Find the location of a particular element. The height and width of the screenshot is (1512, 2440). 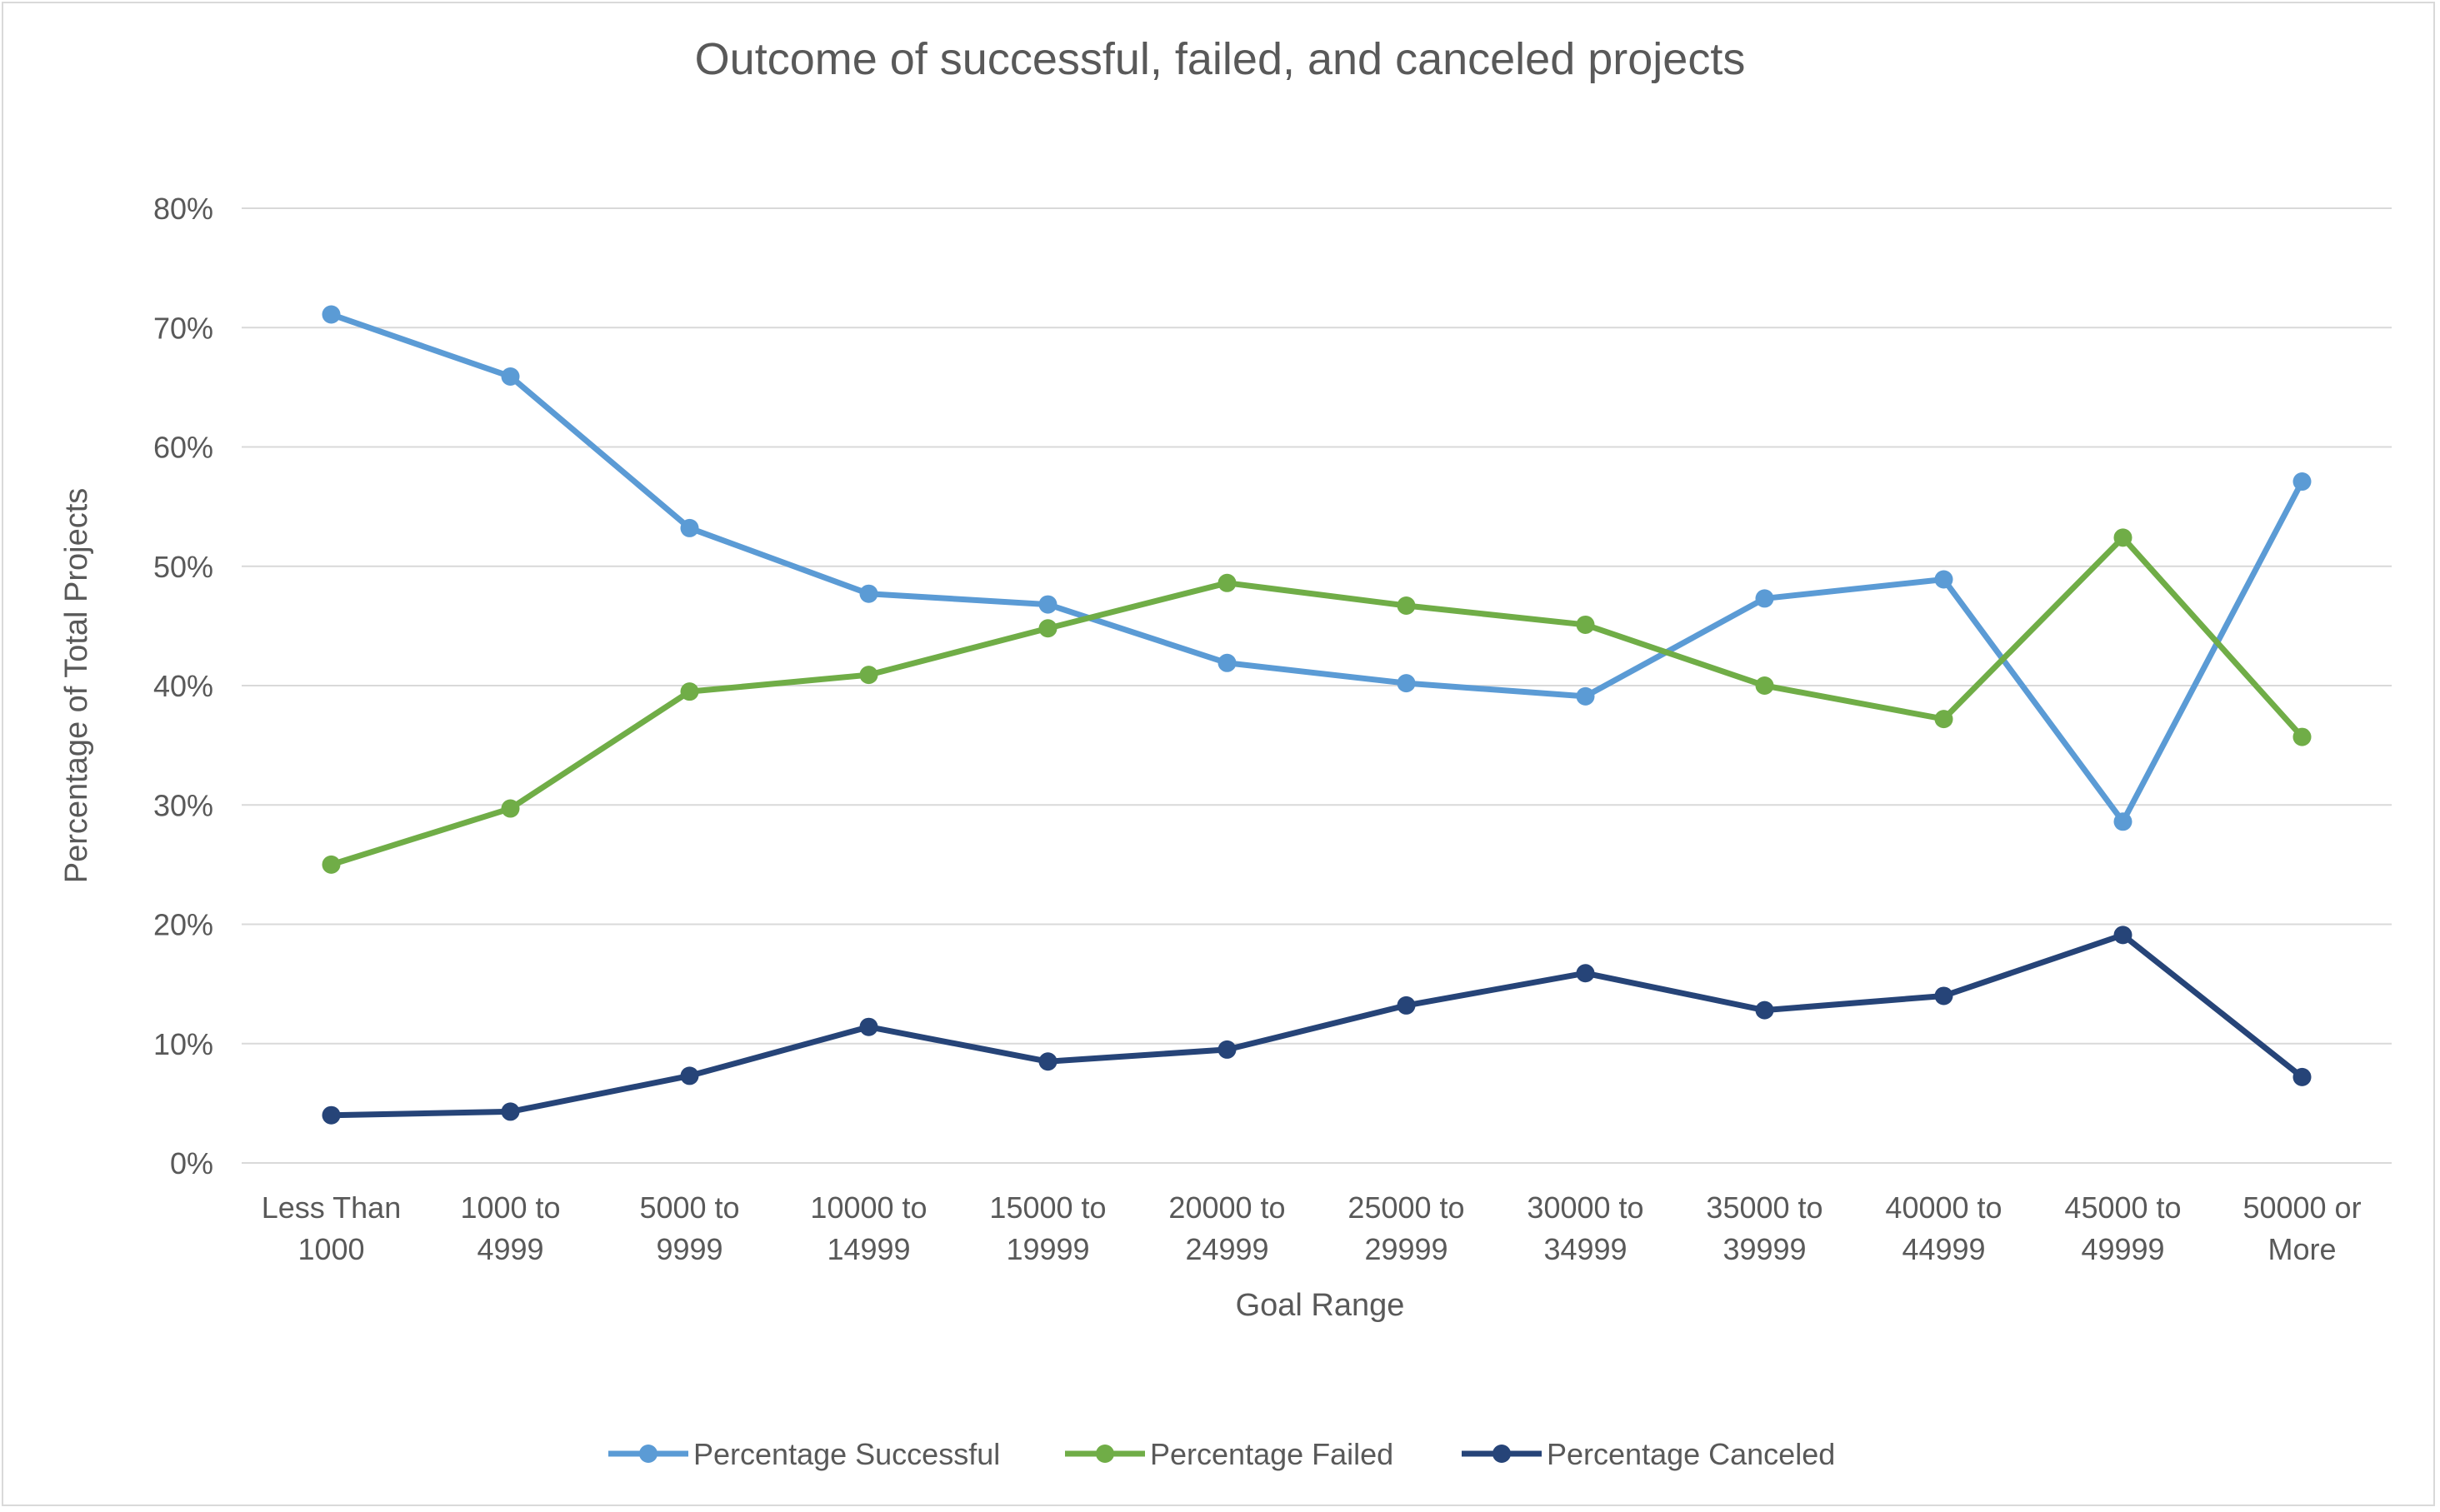

y-tick-label: 40% is located at coordinates (183, 686).